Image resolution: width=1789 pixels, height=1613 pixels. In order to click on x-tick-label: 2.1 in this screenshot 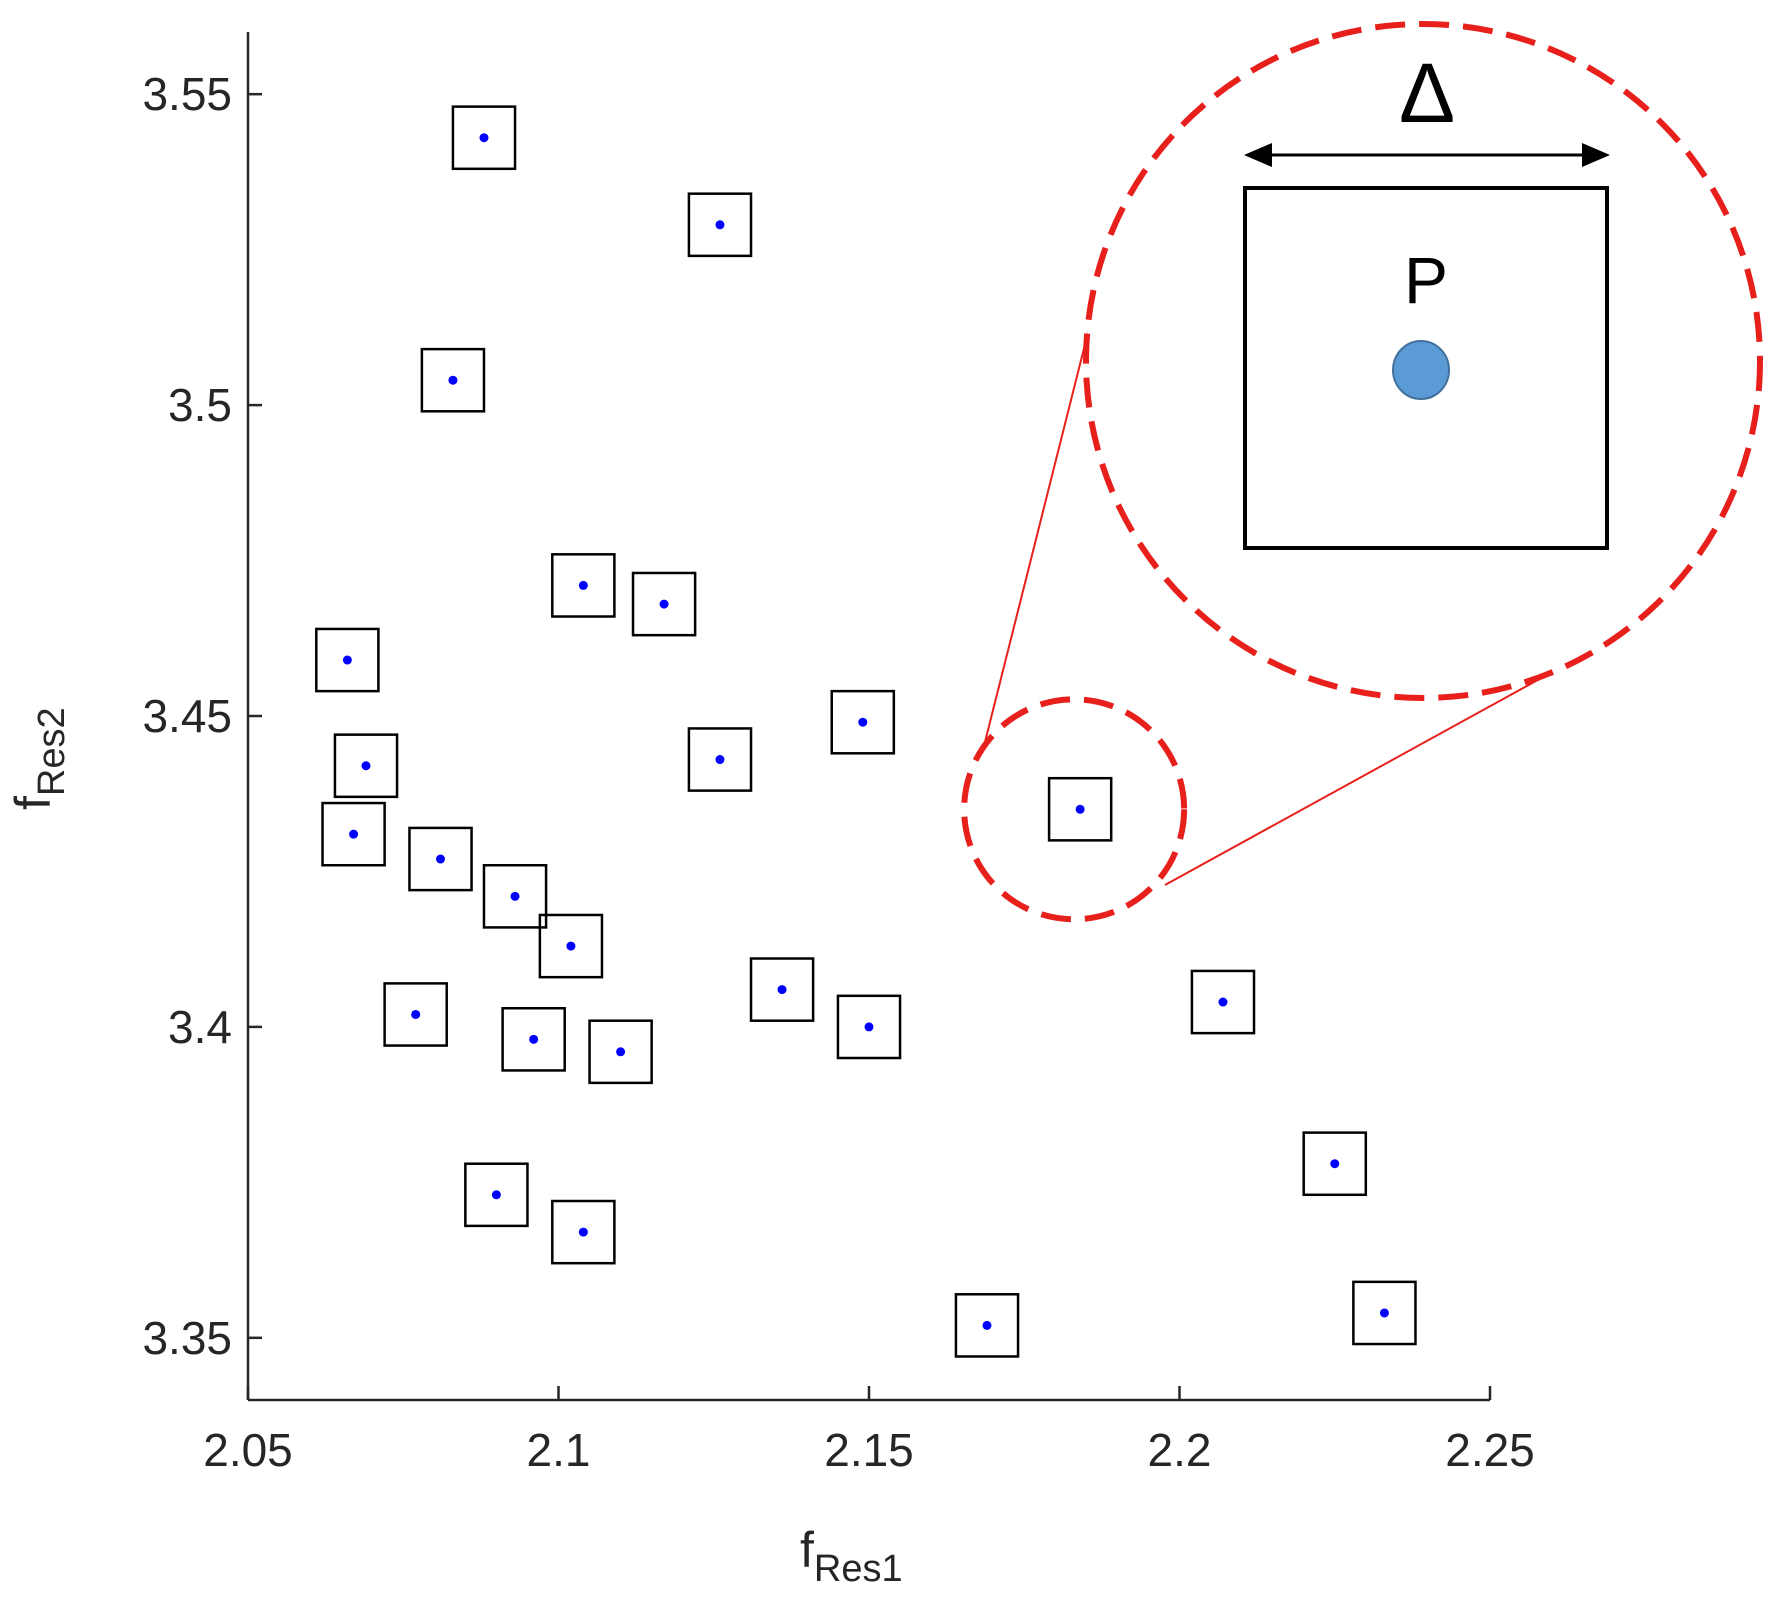, I will do `click(559, 1450)`.